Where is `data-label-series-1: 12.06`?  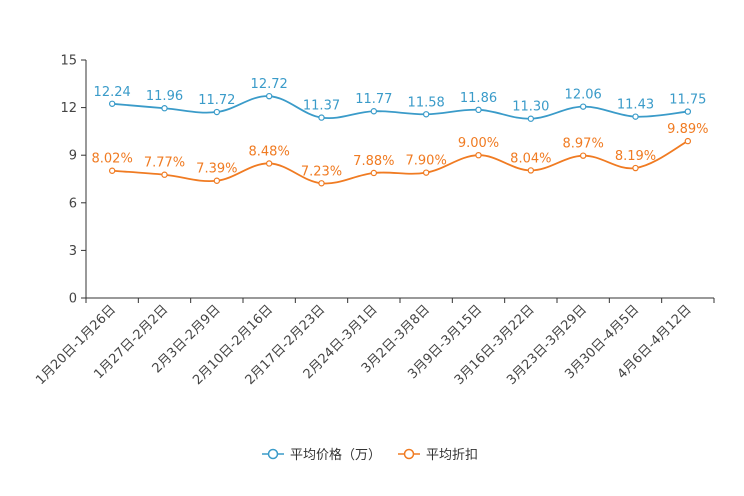 data-label-series-1: 12.06 is located at coordinates (583, 95).